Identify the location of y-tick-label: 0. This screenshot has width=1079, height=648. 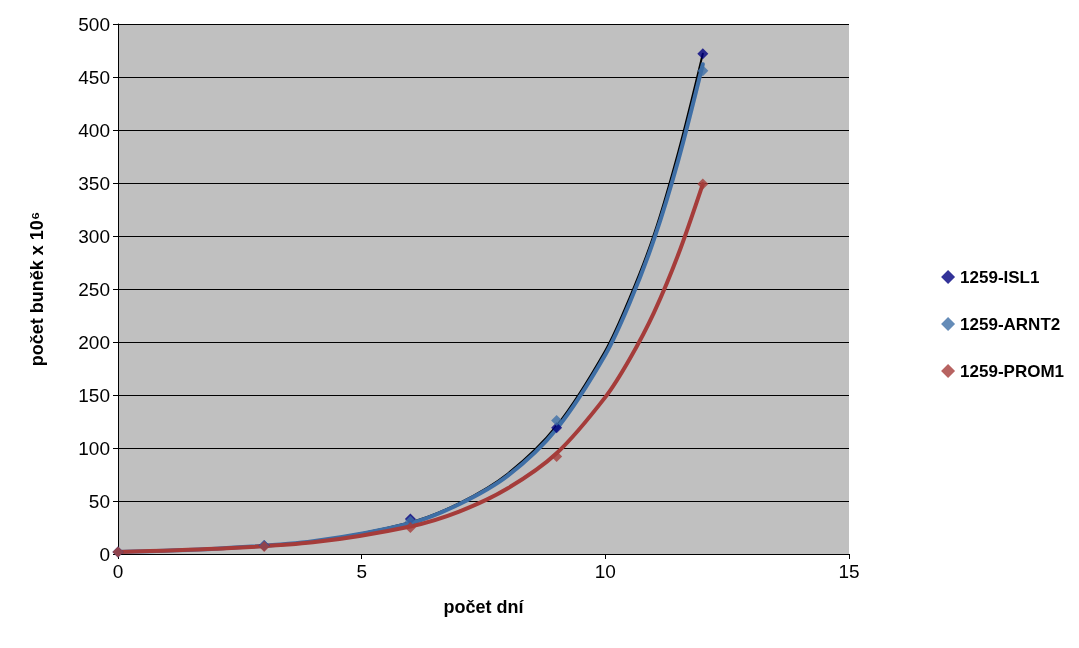
(104, 554).